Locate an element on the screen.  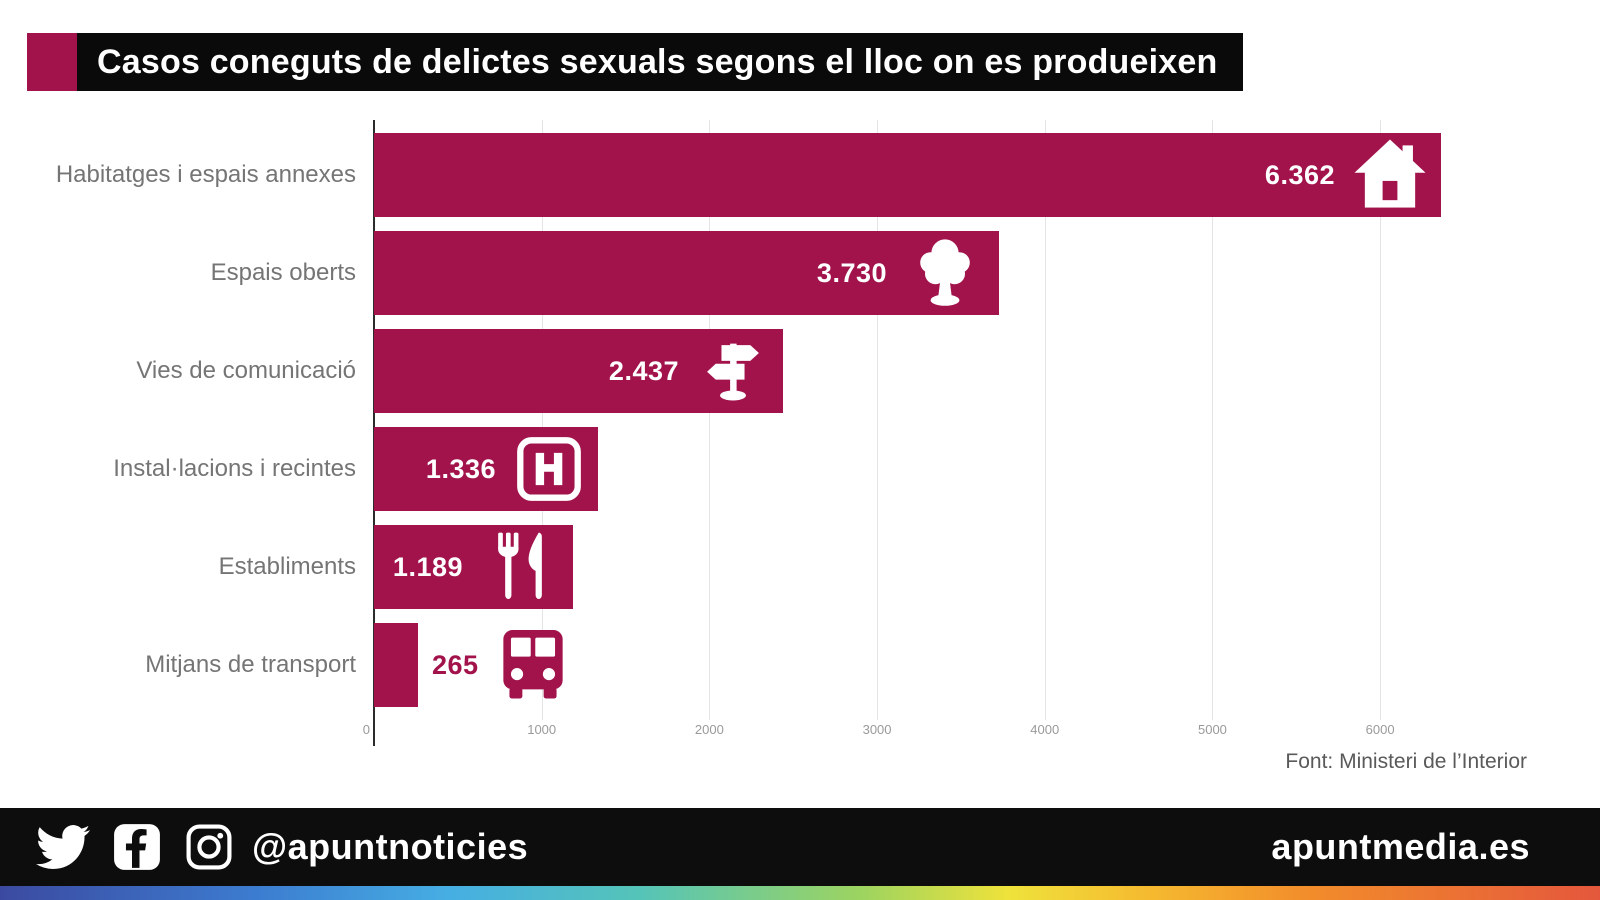
footer-bar: @apuntnoticies apuntmedia.es is located at coordinates (800, 847).